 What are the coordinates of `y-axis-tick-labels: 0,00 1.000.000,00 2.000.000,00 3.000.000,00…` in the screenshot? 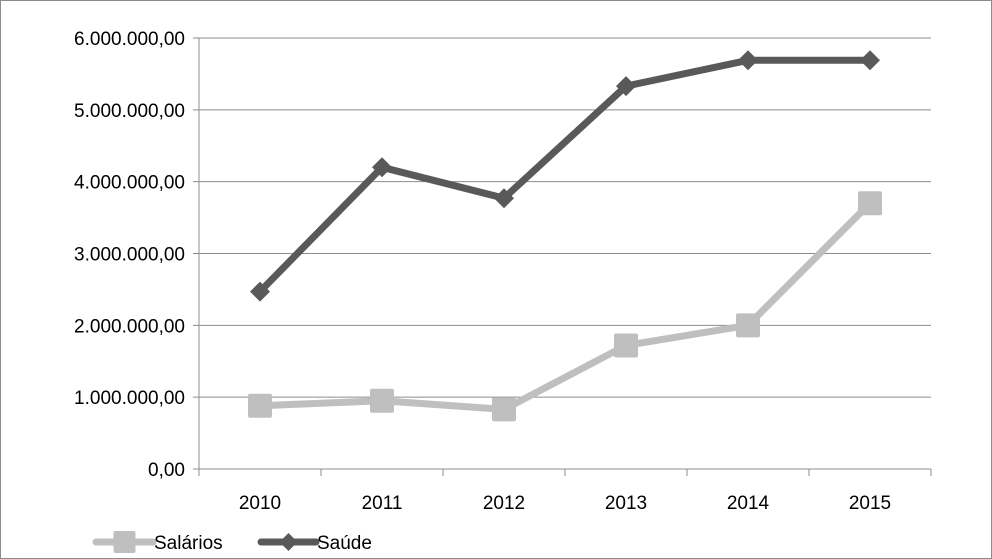 It's located at (129, 255).